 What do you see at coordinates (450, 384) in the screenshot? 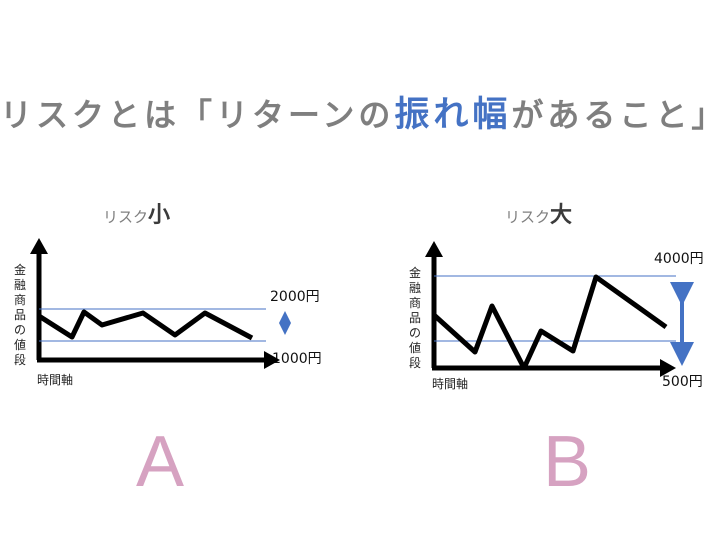
I see `panel-b-x-axis-label: 時間軸` at bounding box center [450, 384].